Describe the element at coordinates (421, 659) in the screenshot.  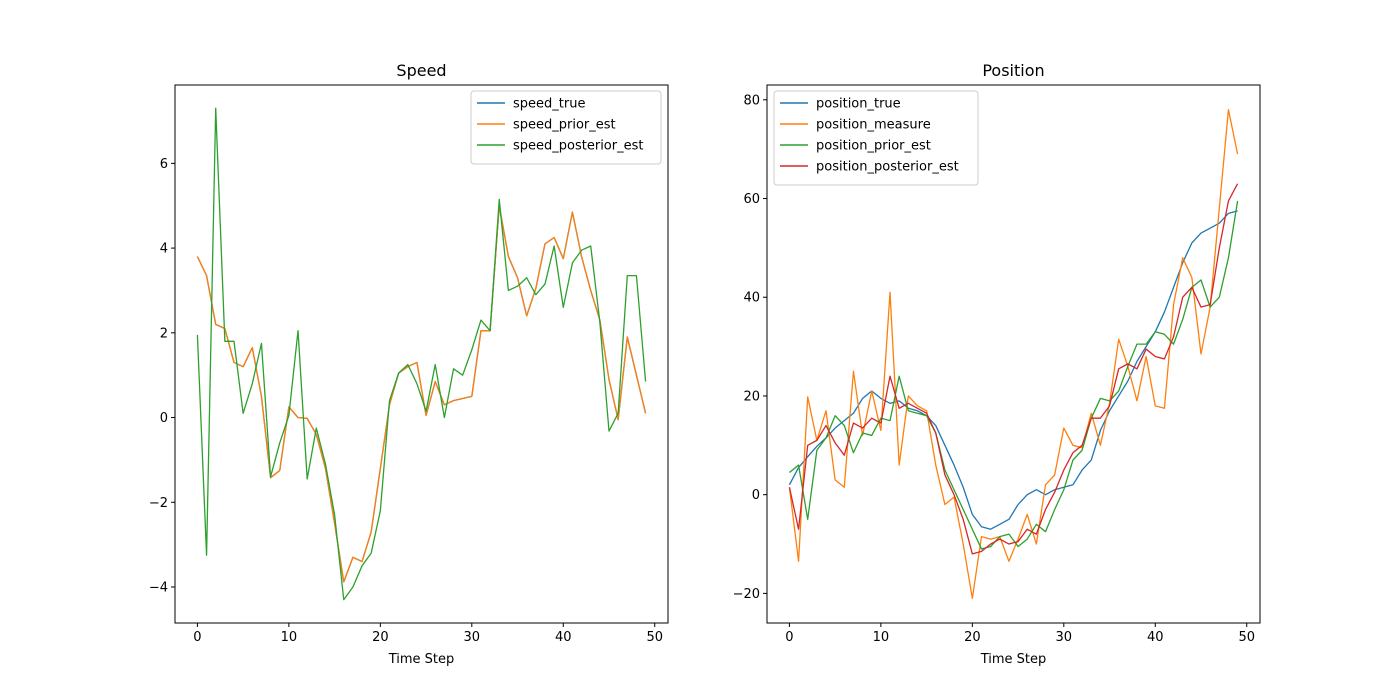
I see `speed-x-axis-label: Time Step` at that location.